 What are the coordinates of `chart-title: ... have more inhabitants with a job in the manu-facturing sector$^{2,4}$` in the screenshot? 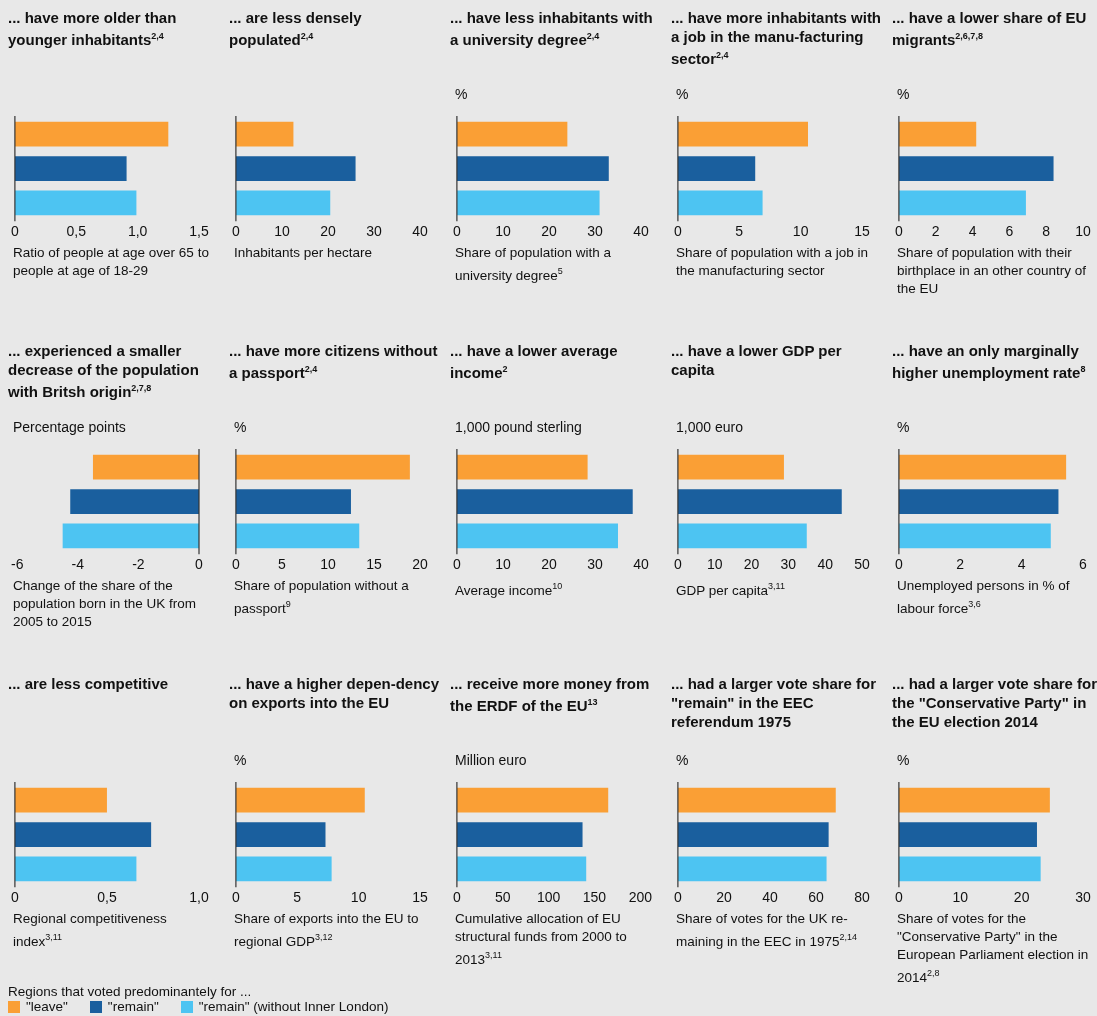 It's located at (777, 38).